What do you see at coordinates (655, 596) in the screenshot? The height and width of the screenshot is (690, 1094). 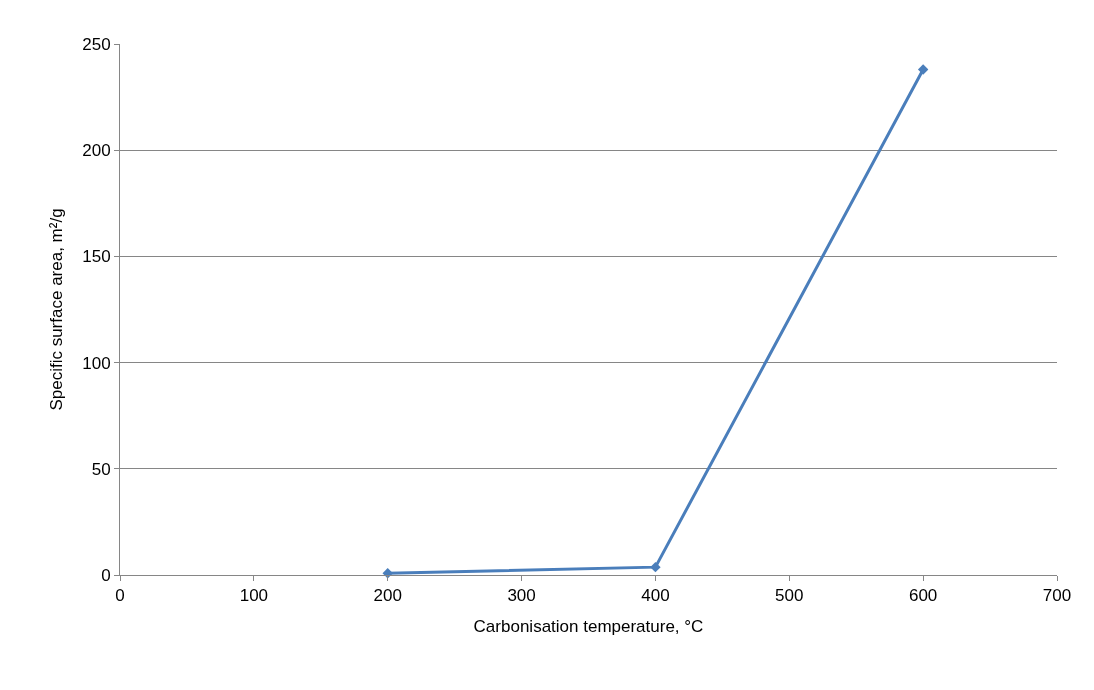 I see `x-tick-label: 400` at bounding box center [655, 596].